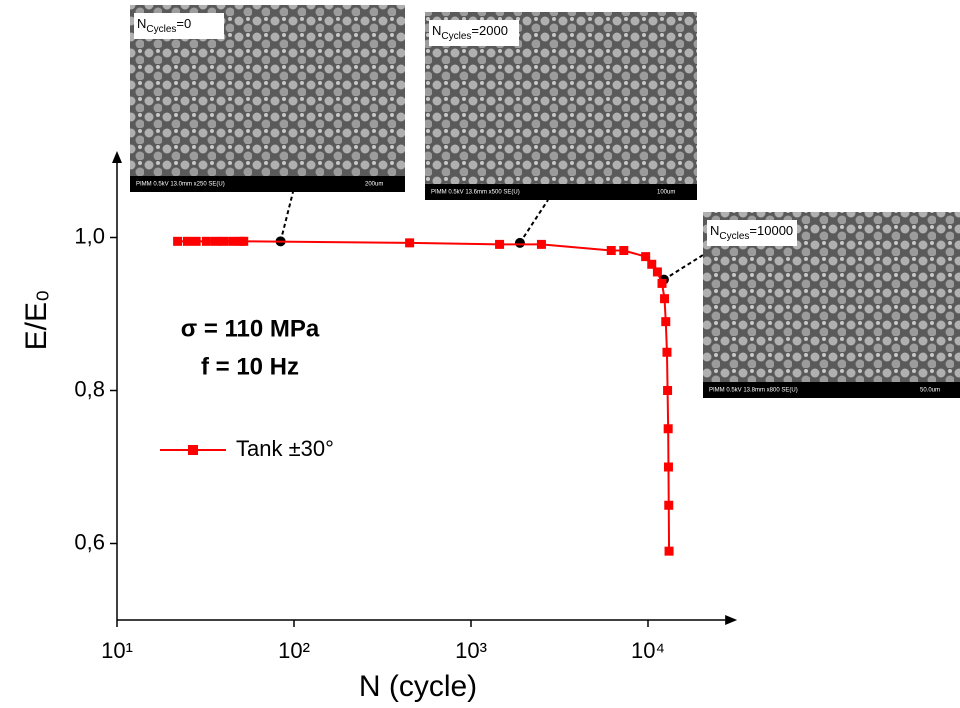  What do you see at coordinates (519, 242) in the screenshot?
I see `pointer-dot` at bounding box center [519, 242].